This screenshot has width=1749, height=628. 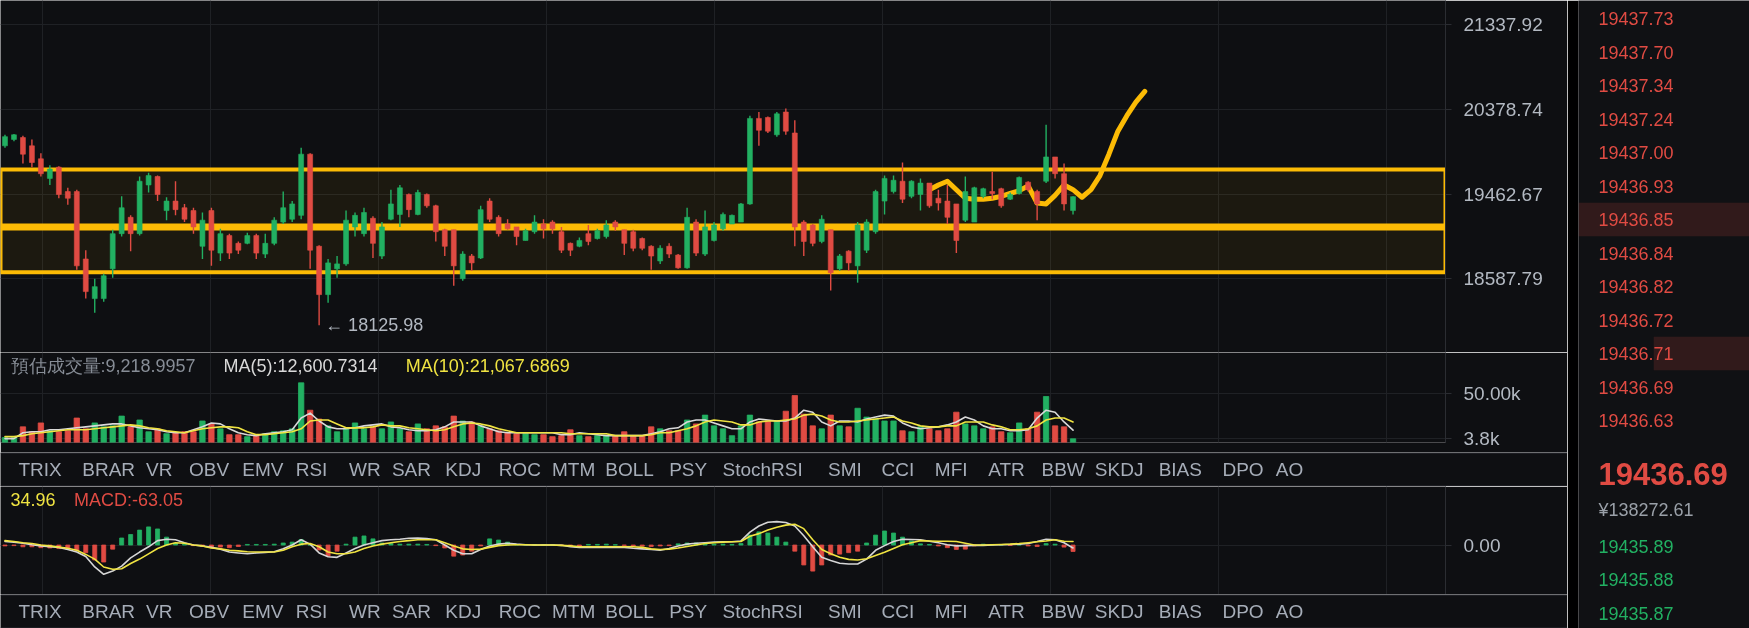 What do you see at coordinates (1636, 354) in the screenshot?
I see `y-tick-label: 19436.71` at bounding box center [1636, 354].